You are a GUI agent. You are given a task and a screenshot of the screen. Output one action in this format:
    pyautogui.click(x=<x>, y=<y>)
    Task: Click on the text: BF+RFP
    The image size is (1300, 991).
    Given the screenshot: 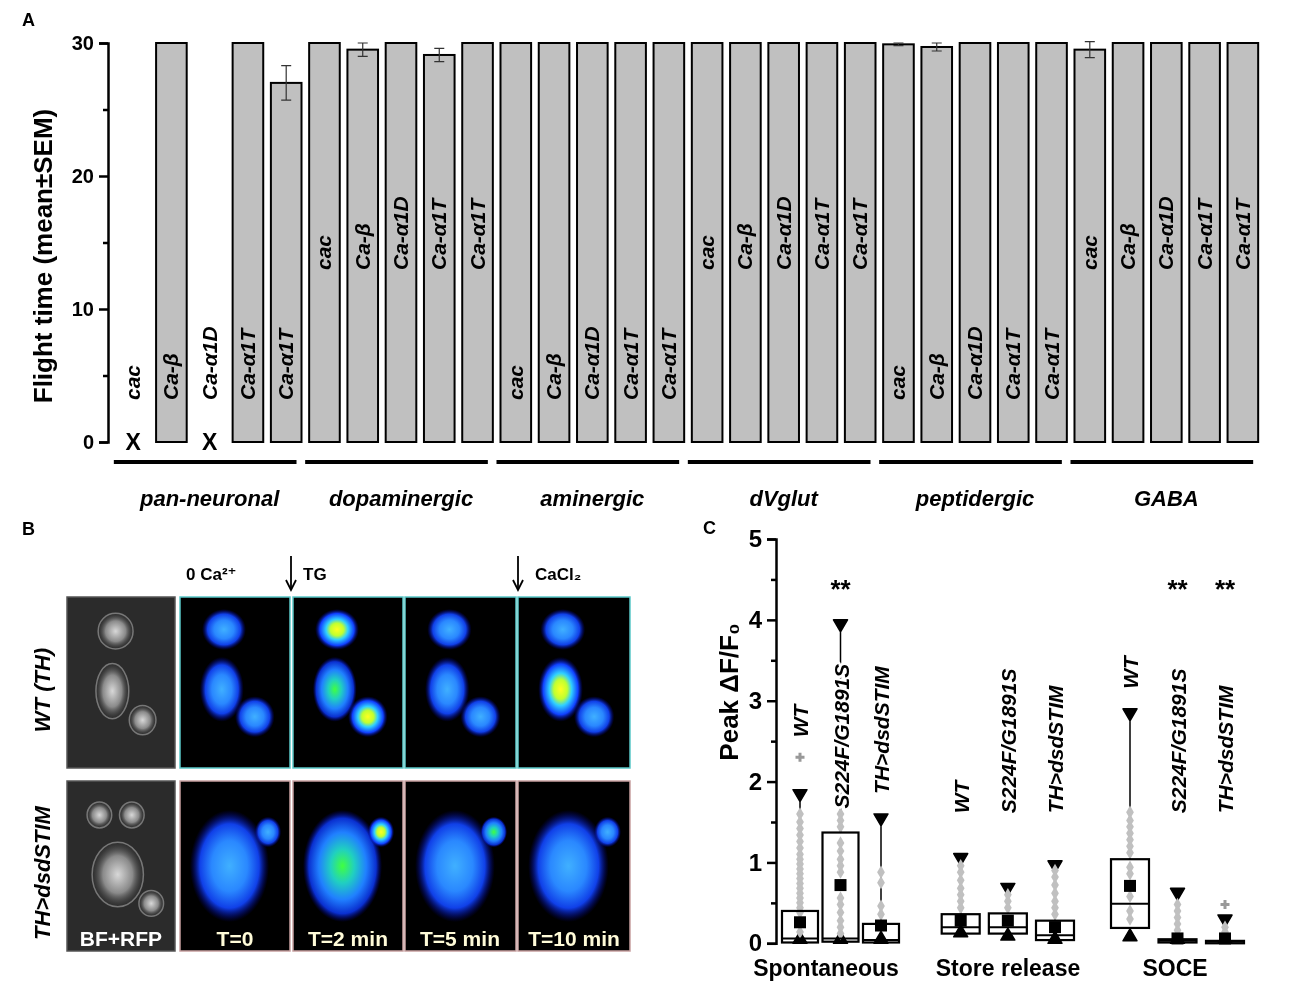 What is the action you would take?
    pyautogui.click(x=121, y=938)
    